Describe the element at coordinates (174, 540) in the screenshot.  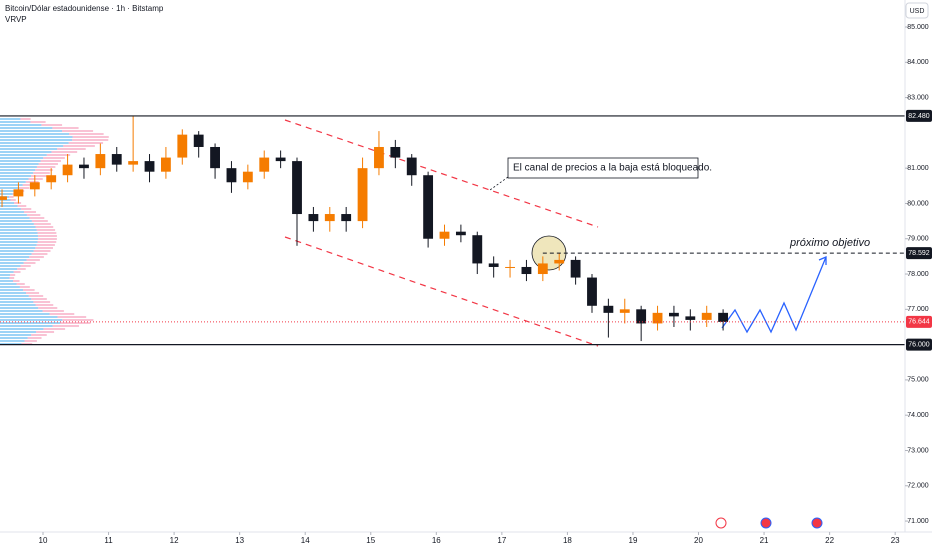
I see `x-tick-label: 12` at that location.